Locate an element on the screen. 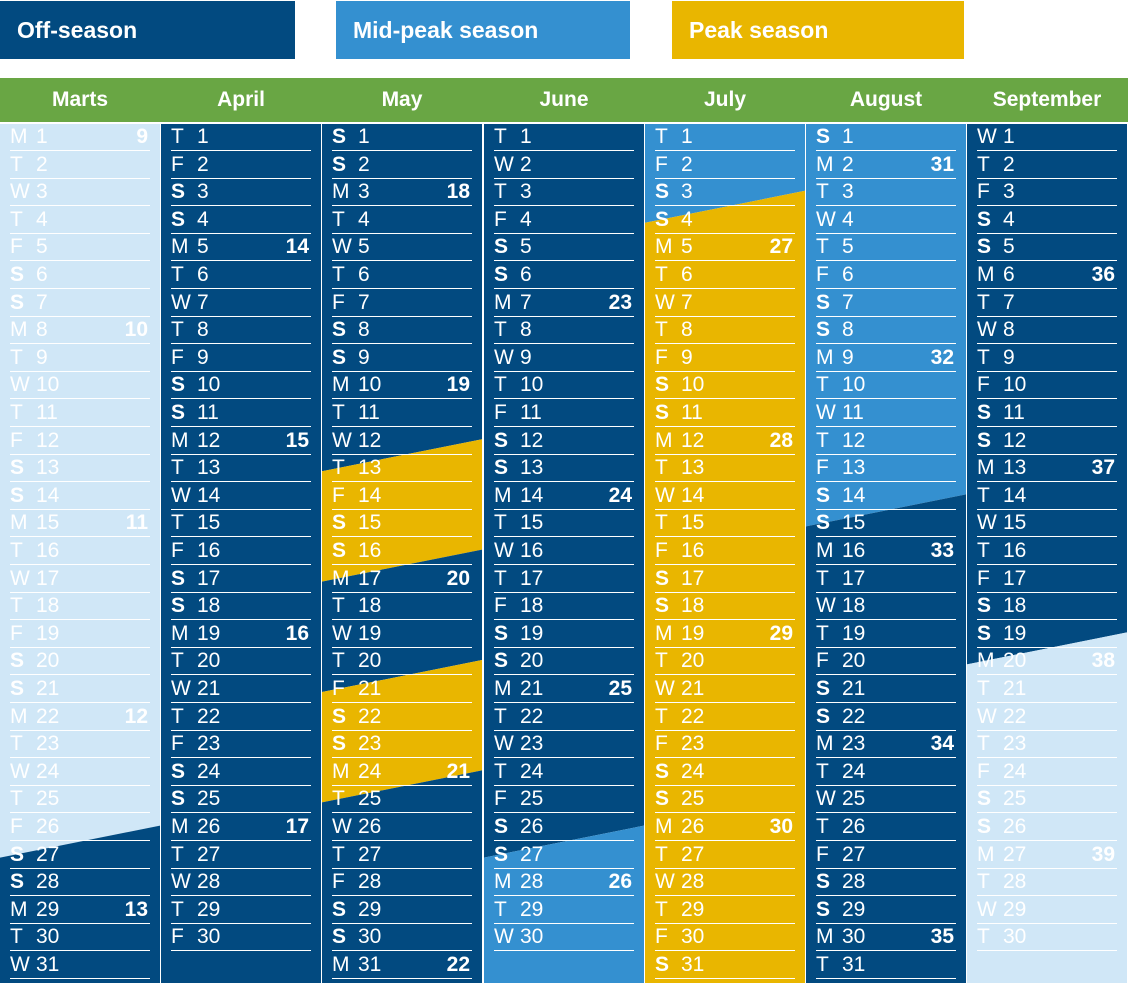 The width and height of the screenshot is (1128, 983). day-row: S 29 is located at coordinates (402, 910).